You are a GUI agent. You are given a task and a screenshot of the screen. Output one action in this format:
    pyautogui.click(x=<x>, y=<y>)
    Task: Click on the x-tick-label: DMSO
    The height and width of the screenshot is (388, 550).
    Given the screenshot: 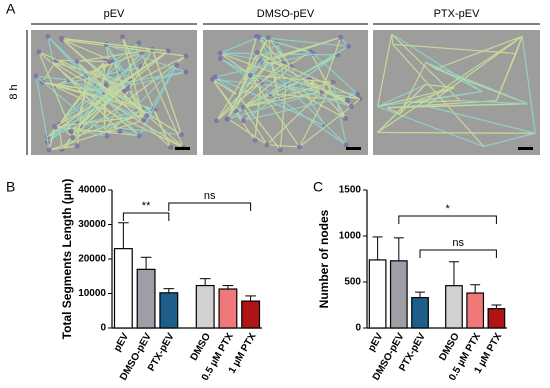 What is the action you would take?
    pyautogui.click(x=201, y=347)
    